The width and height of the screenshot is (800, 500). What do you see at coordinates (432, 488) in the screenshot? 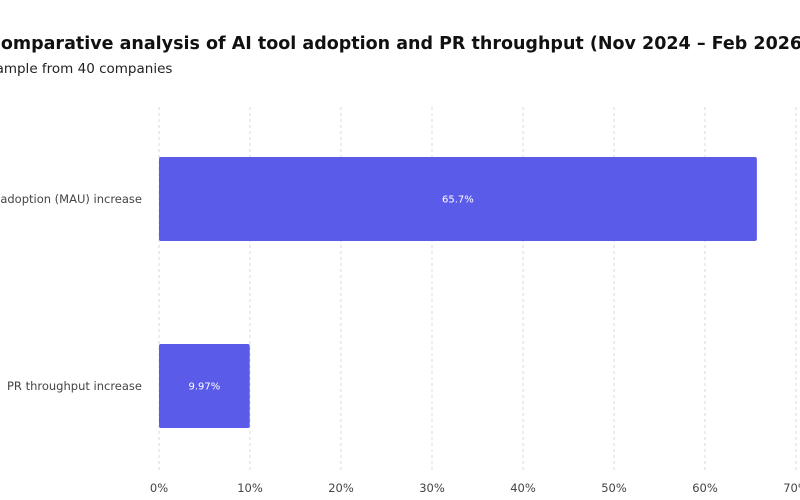
I see `x-tick-label: 30%` at bounding box center [432, 488].